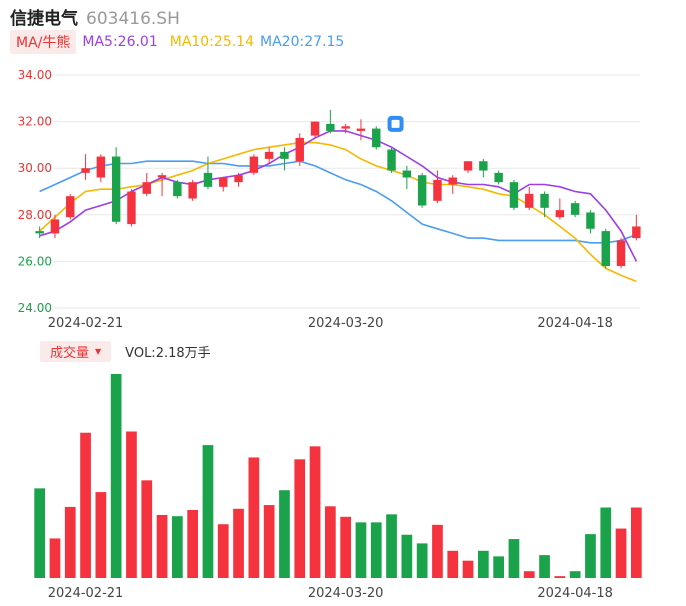 The width and height of the screenshot is (686, 606). Describe the element at coordinates (35, 308) in the screenshot. I see `y-tick-label: 24.00` at that location.